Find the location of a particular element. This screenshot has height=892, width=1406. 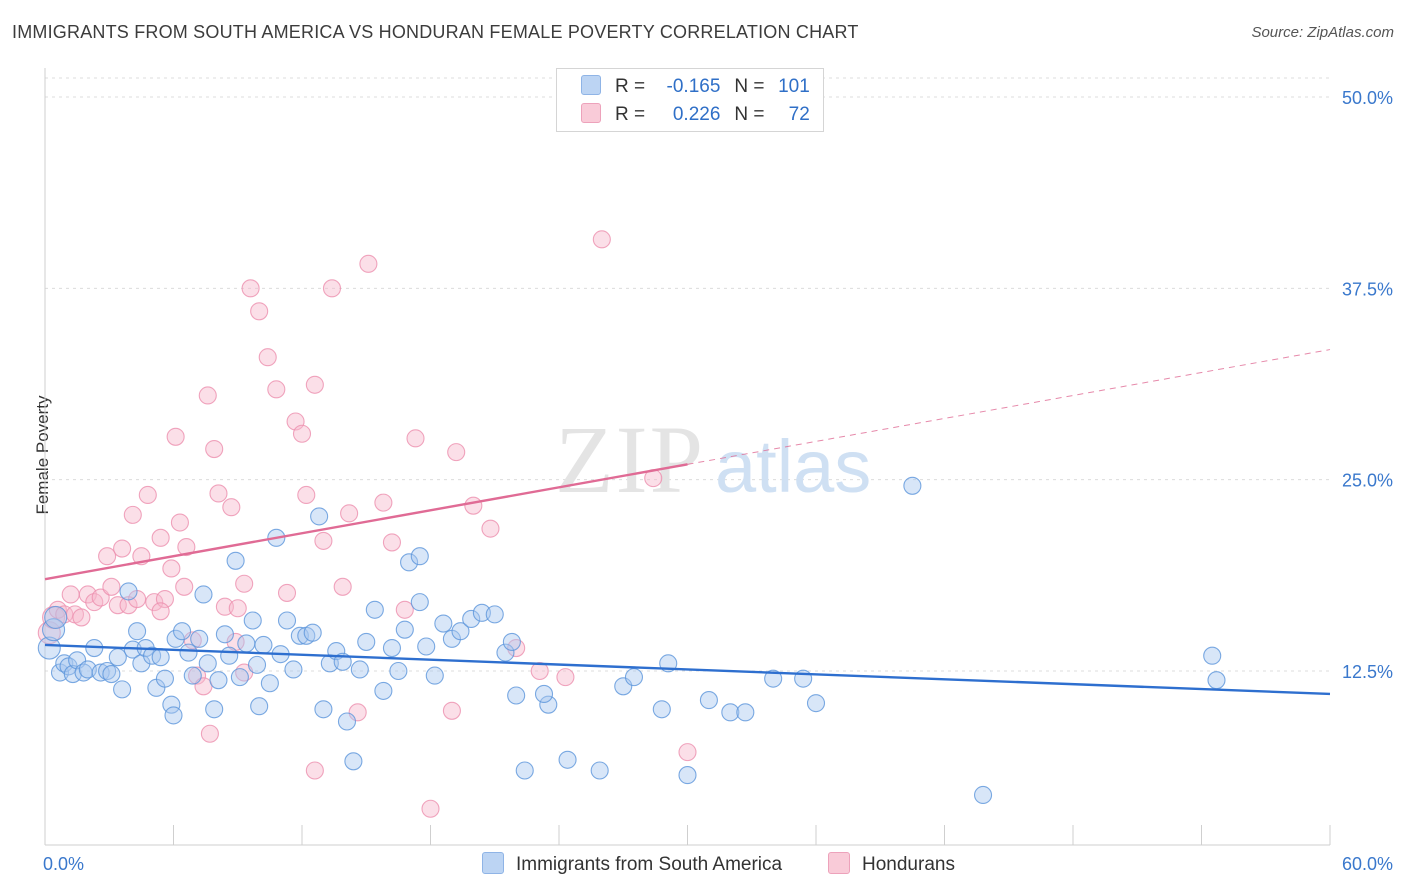

trend-line-hondurans is located at coordinates (366, 522).